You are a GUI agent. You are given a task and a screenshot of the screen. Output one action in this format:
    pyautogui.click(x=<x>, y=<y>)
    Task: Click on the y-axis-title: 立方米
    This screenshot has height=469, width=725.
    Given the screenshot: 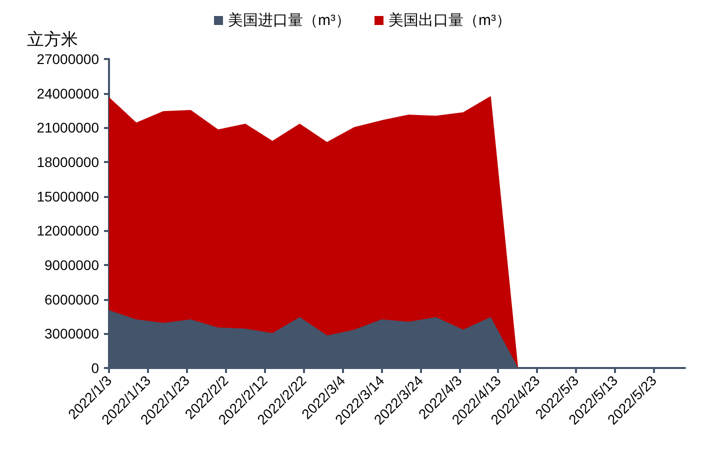 What is the action you would take?
    pyautogui.click(x=52, y=39)
    